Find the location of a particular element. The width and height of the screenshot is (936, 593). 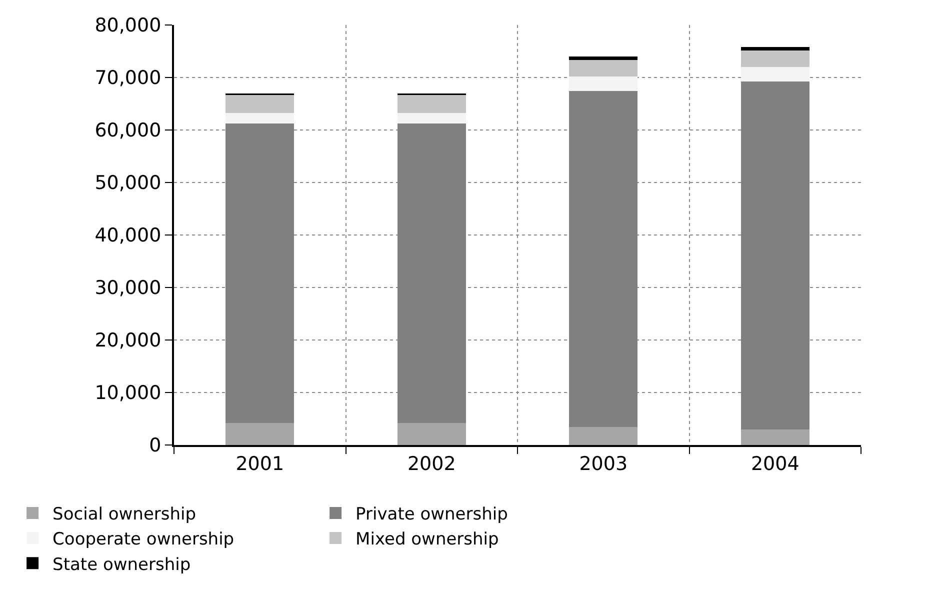

x-tick-label: 2003 is located at coordinates (603, 463).